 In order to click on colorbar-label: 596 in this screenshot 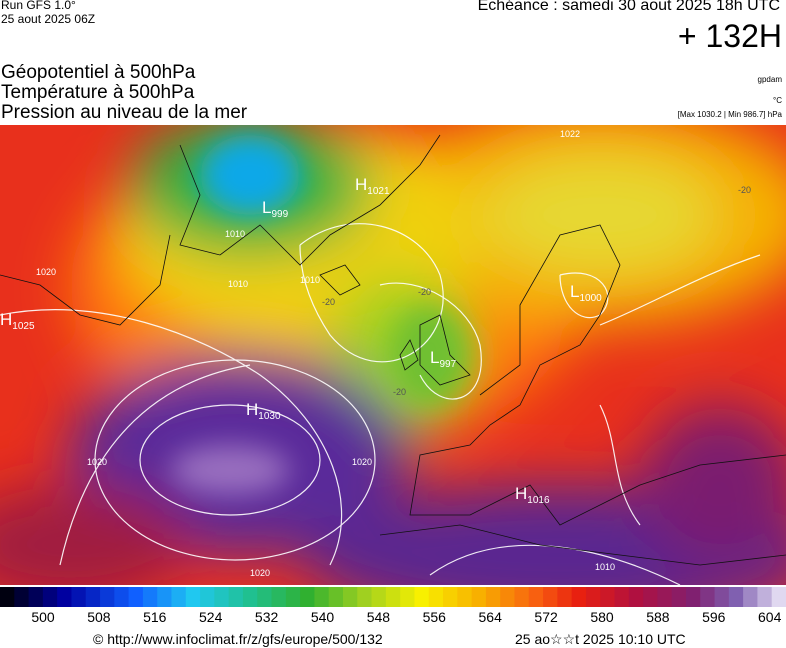, I will do `click(714, 617)`.